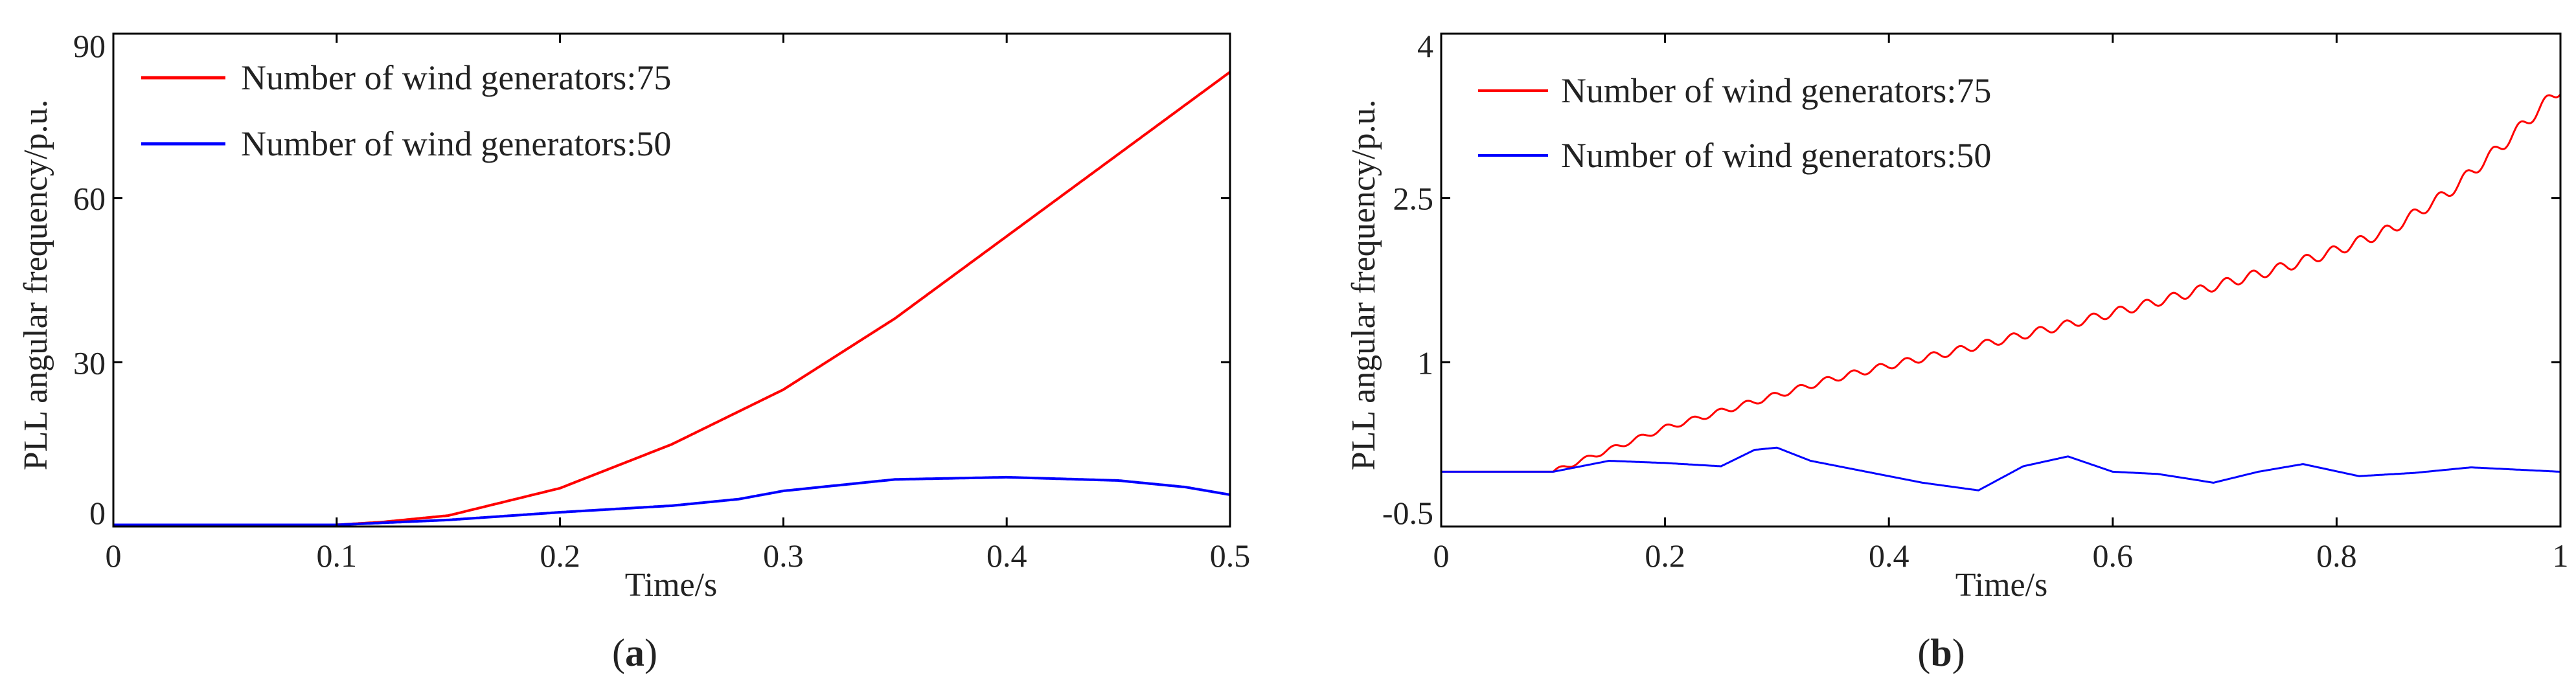  What do you see at coordinates (1414, 199) in the screenshot?
I see `panel-b-y-tick-label-2: 2.5` at bounding box center [1414, 199].